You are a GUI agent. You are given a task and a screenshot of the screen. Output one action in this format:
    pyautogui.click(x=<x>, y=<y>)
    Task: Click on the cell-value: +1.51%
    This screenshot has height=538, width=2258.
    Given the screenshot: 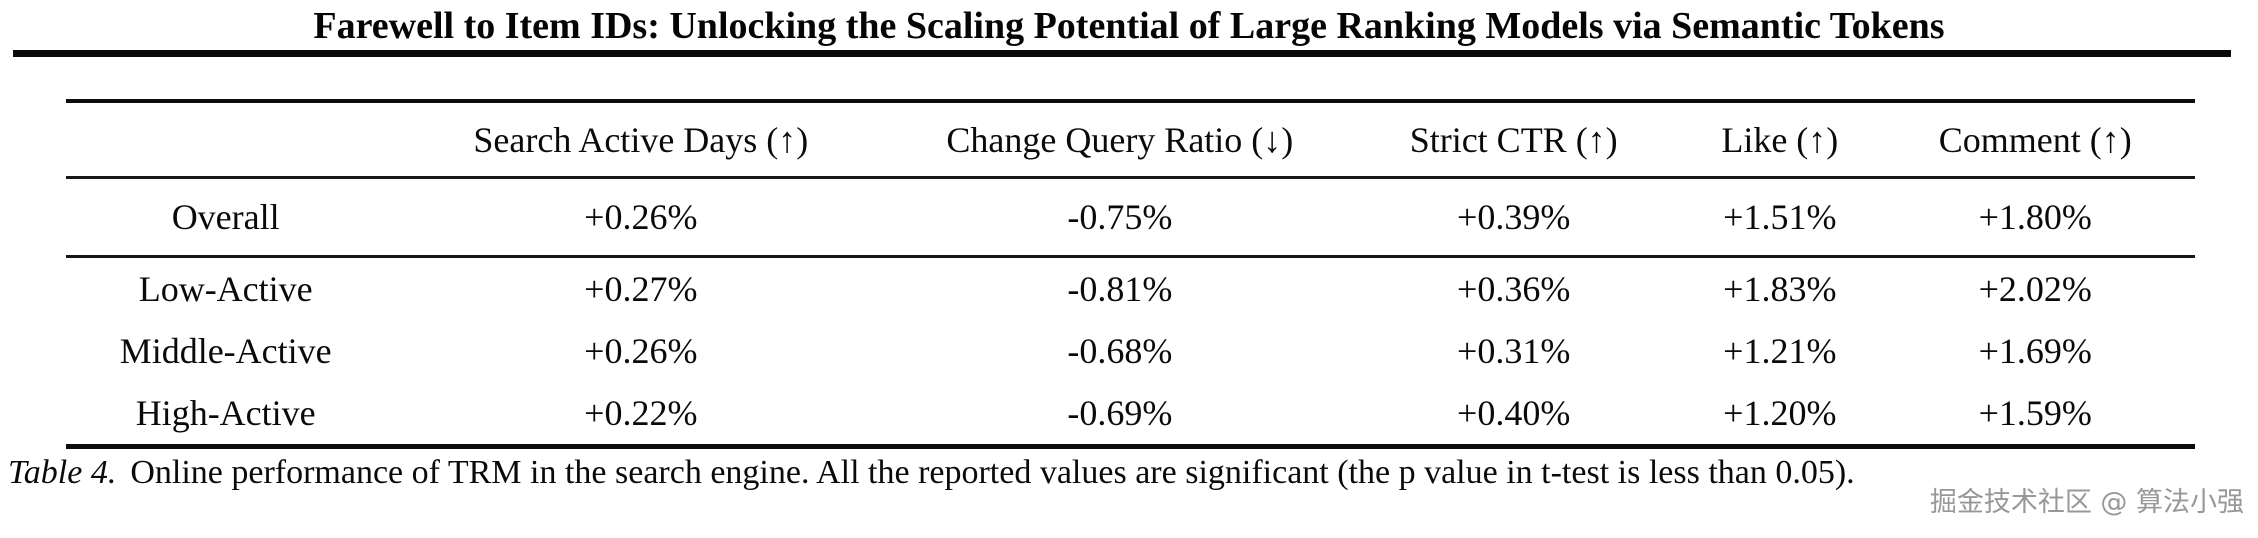 What is the action you would take?
    pyautogui.click(x=1780, y=217)
    